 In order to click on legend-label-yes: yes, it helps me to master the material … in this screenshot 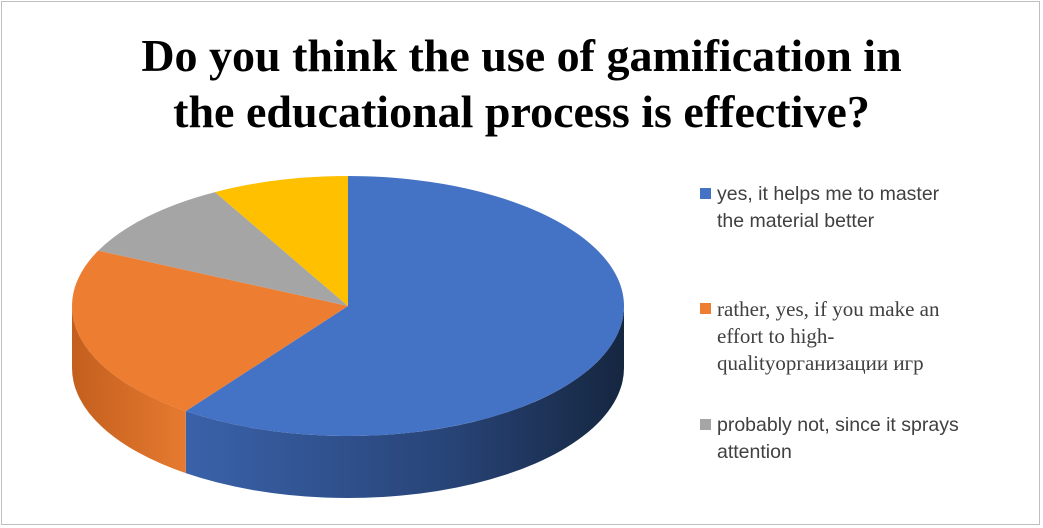, I will do `click(873, 208)`.